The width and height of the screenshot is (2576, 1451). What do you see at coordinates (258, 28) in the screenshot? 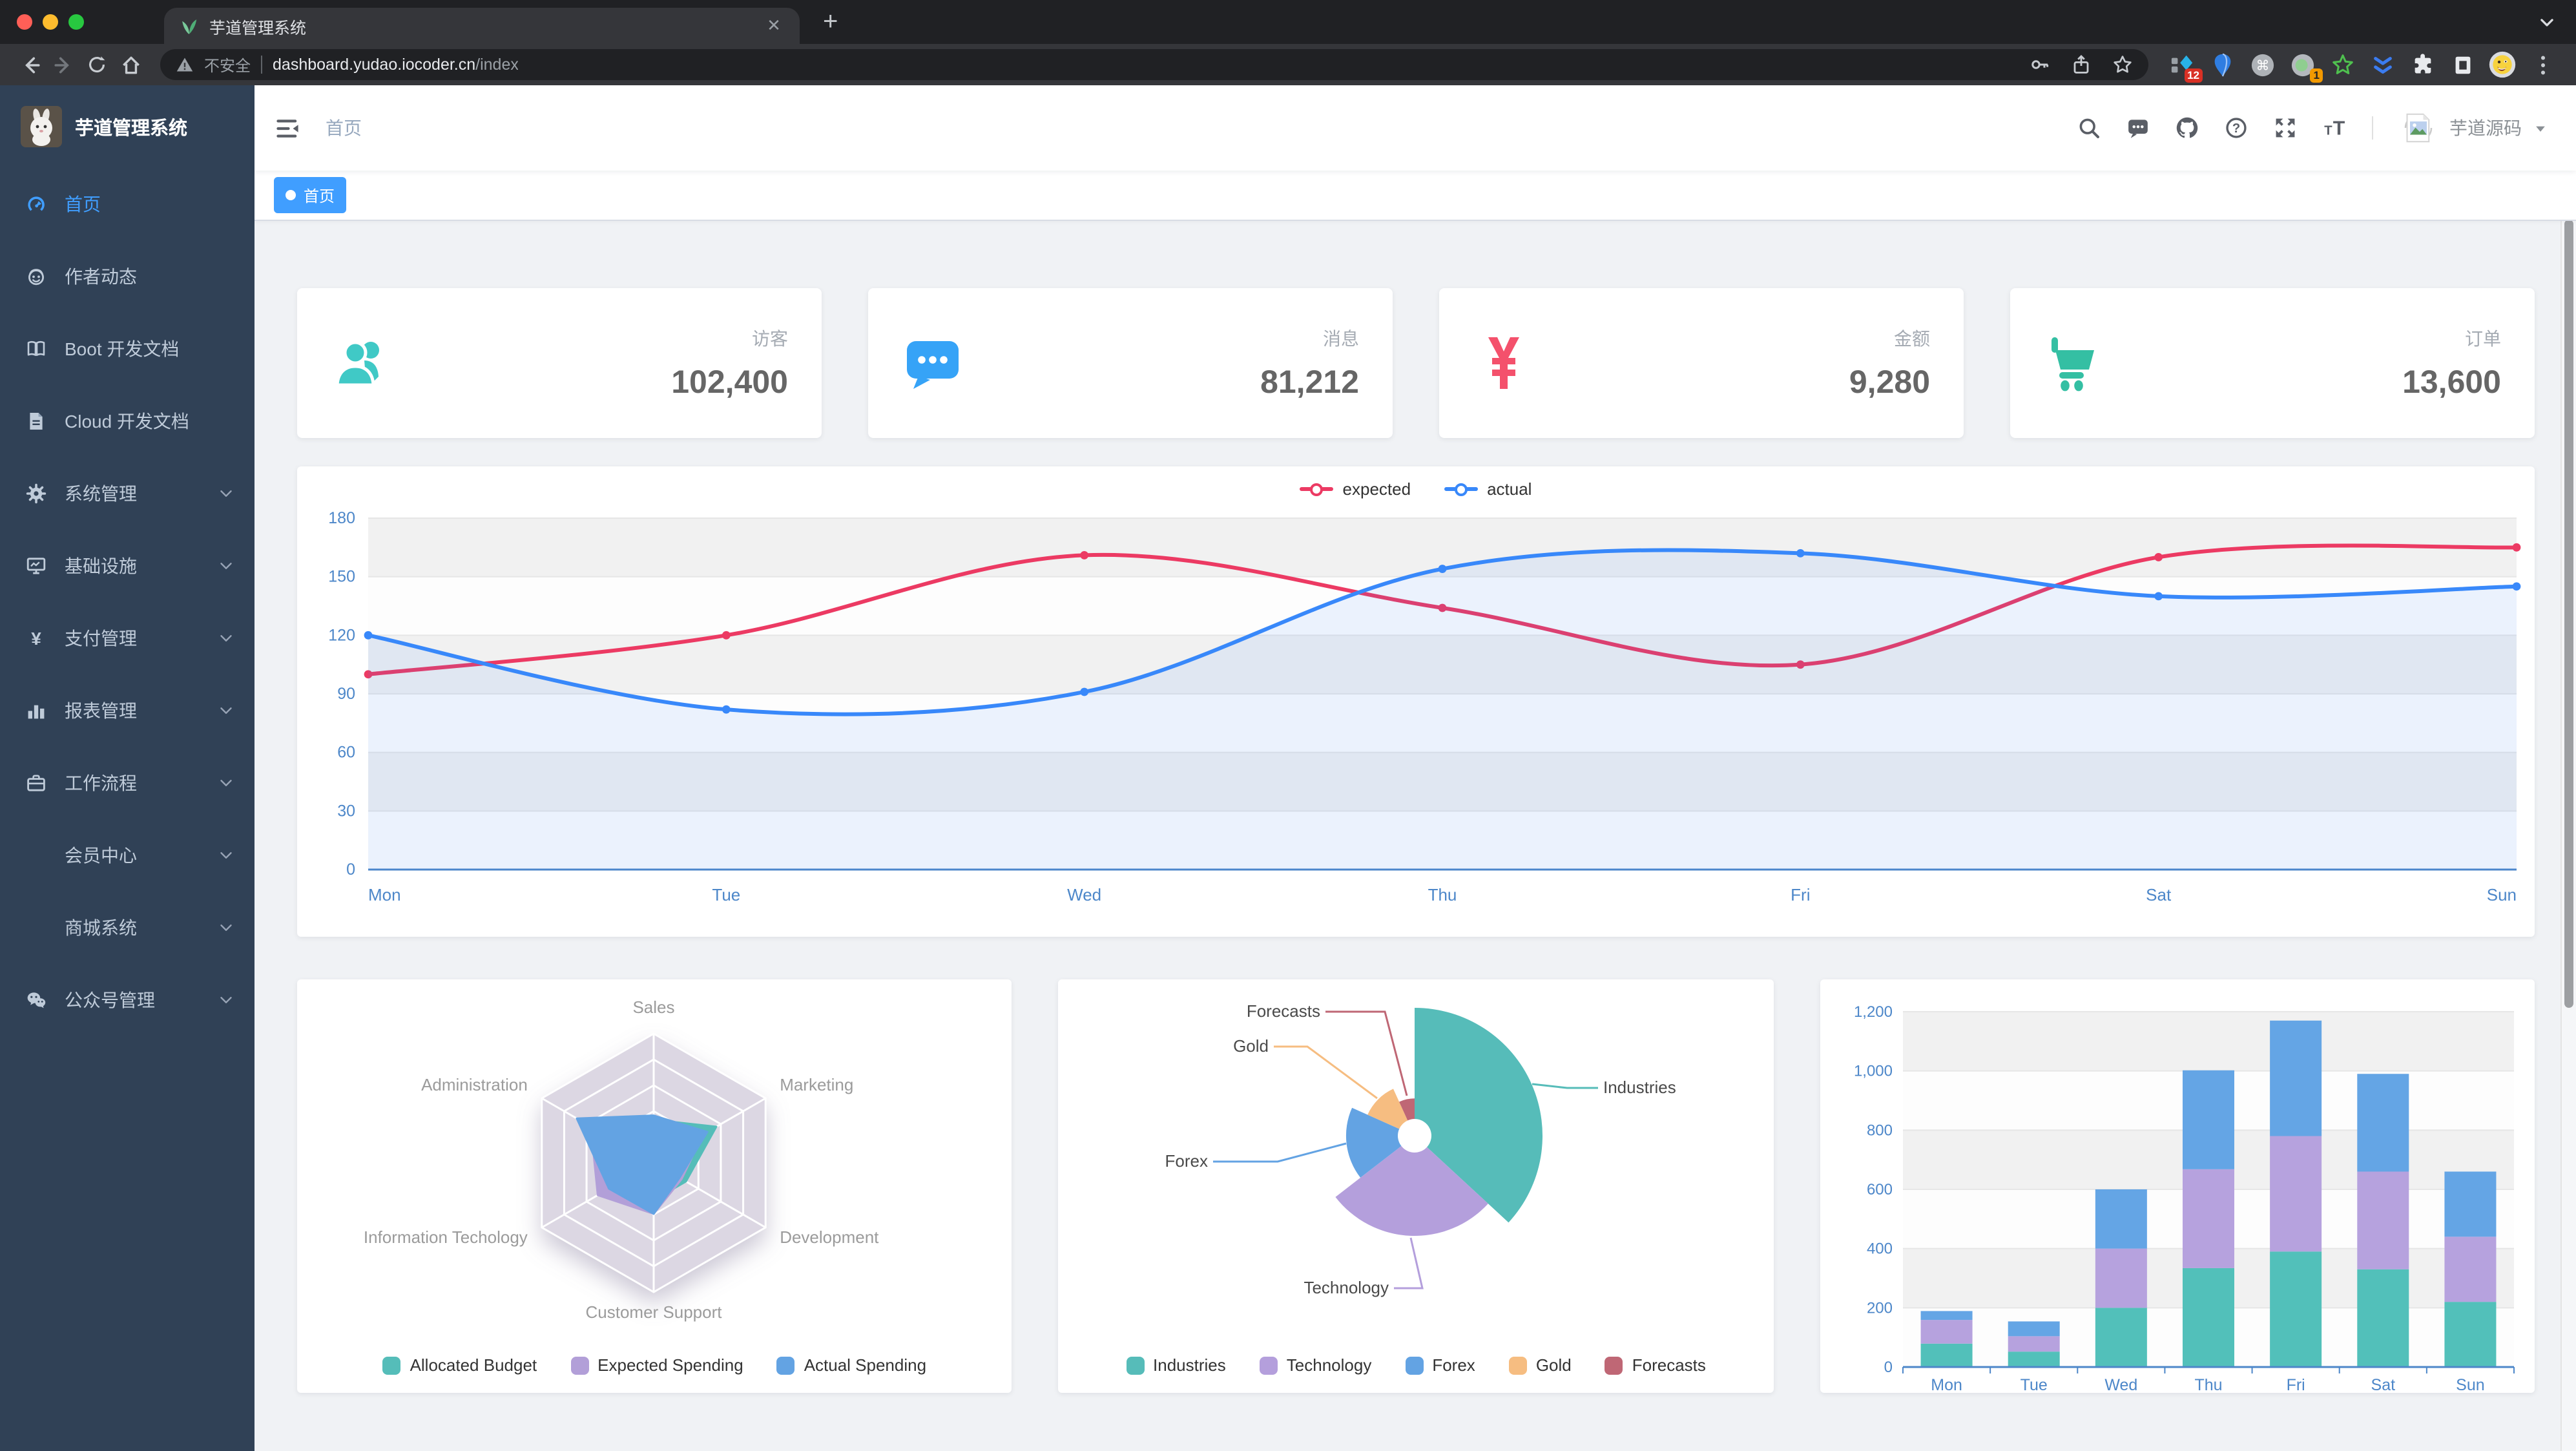
I see `tab-title: 芋道管理系统` at bounding box center [258, 28].